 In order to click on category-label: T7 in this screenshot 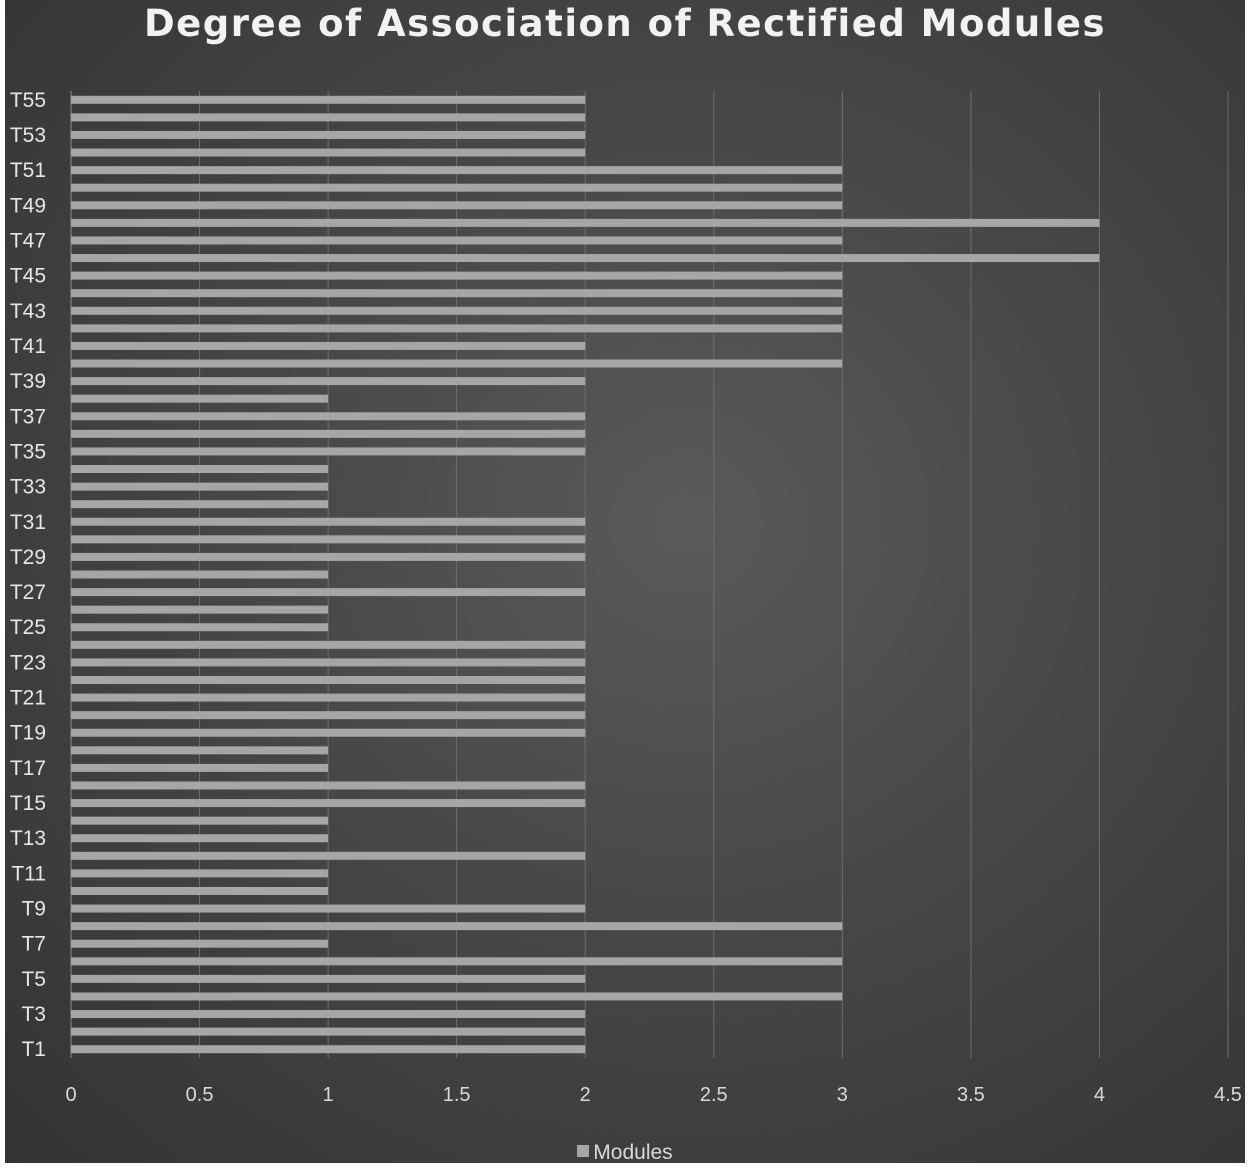, I will do `click(33, 944)`.